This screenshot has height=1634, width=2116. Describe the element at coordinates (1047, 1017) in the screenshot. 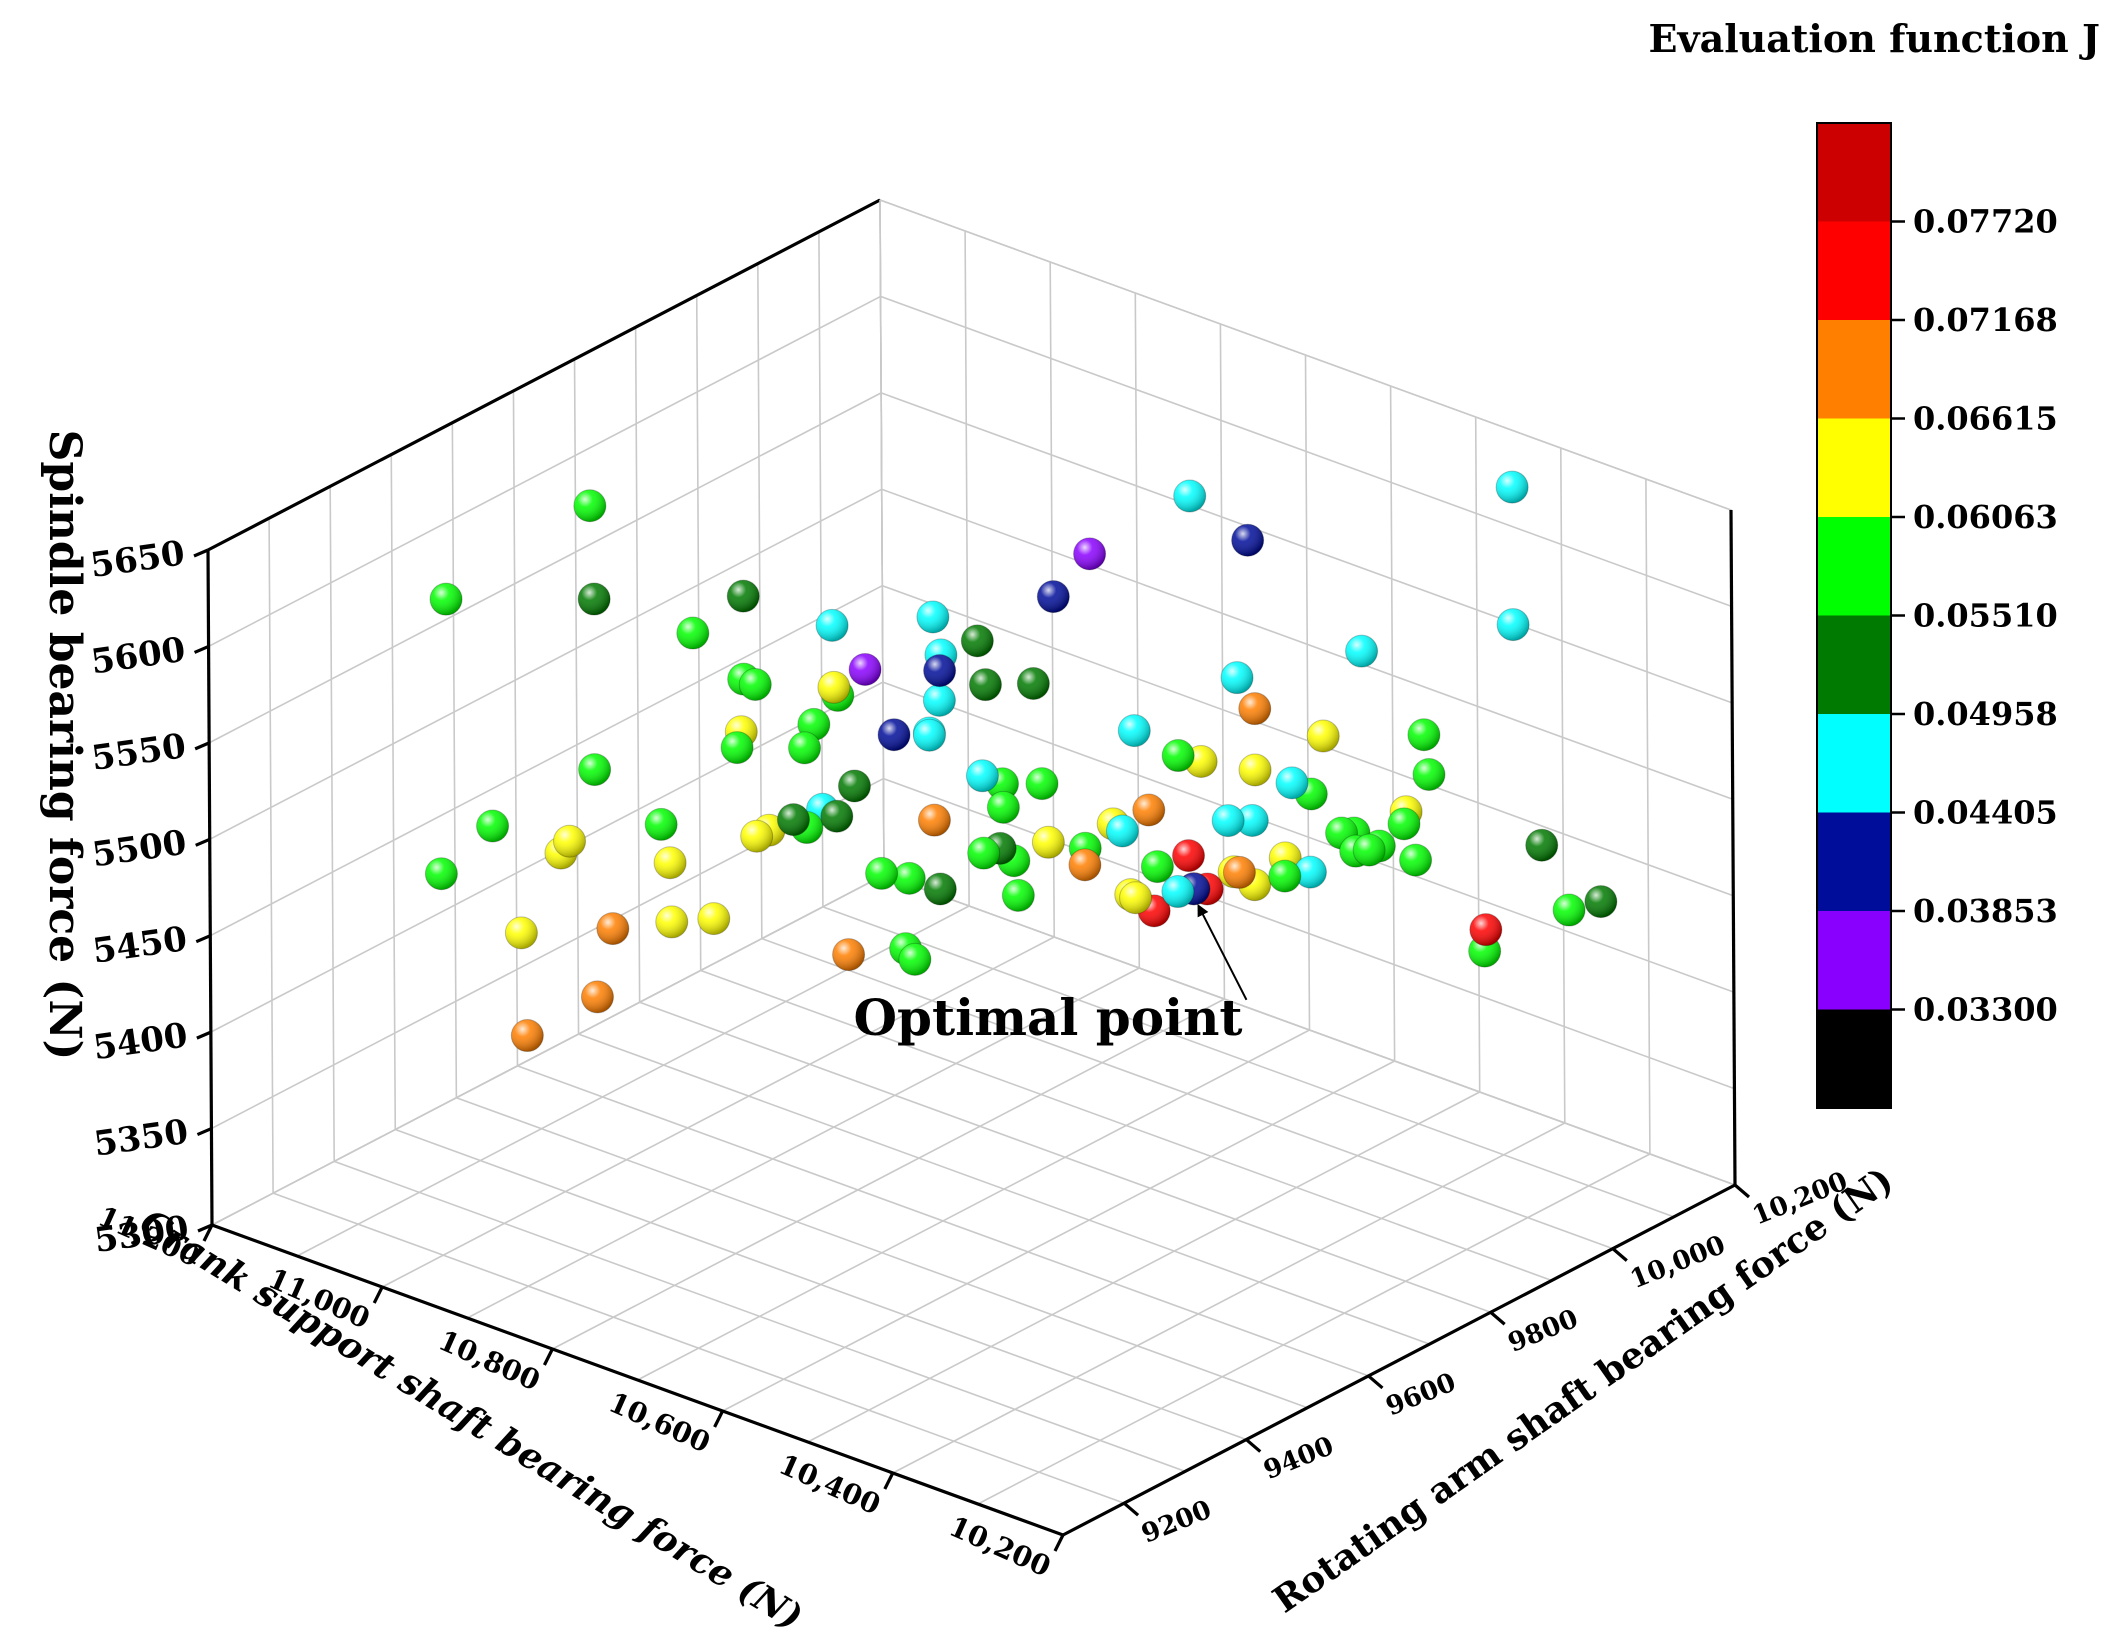

I see `optimal-point-label: Optimal point` at that location.